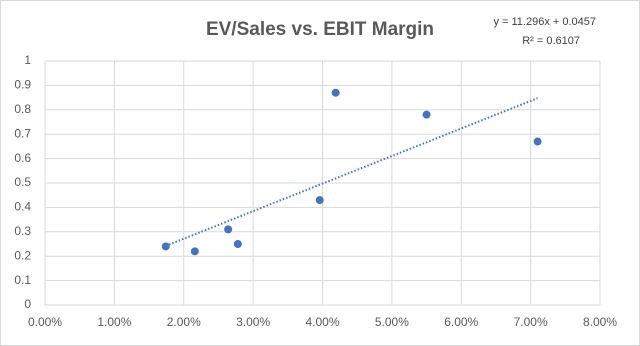 The width and height of the screenshot is (640, 346). What do you see at coordinates (22, 133) in the screenshot?
I see `y-tick-label: 0.7` at bounding box center [22, 133].